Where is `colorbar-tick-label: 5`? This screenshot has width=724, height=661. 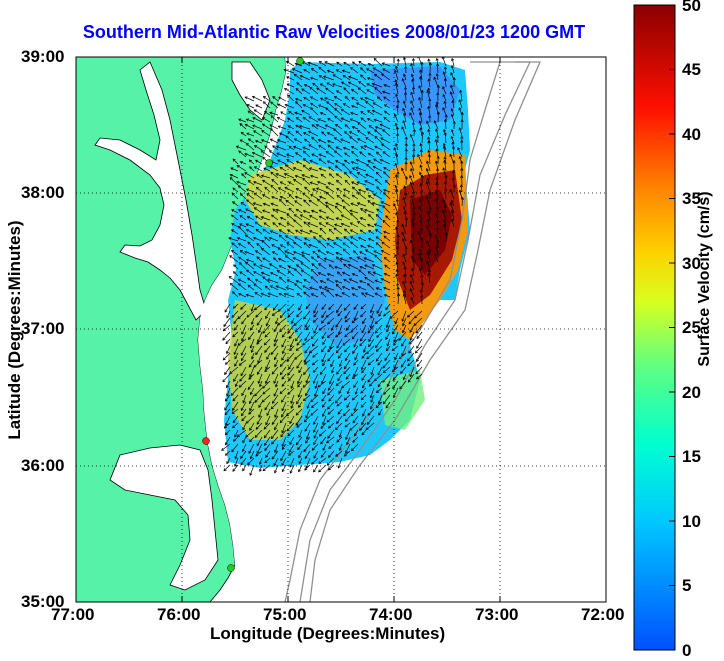
colorbar-tick-label: 5 is located at coordinates (686, 586).